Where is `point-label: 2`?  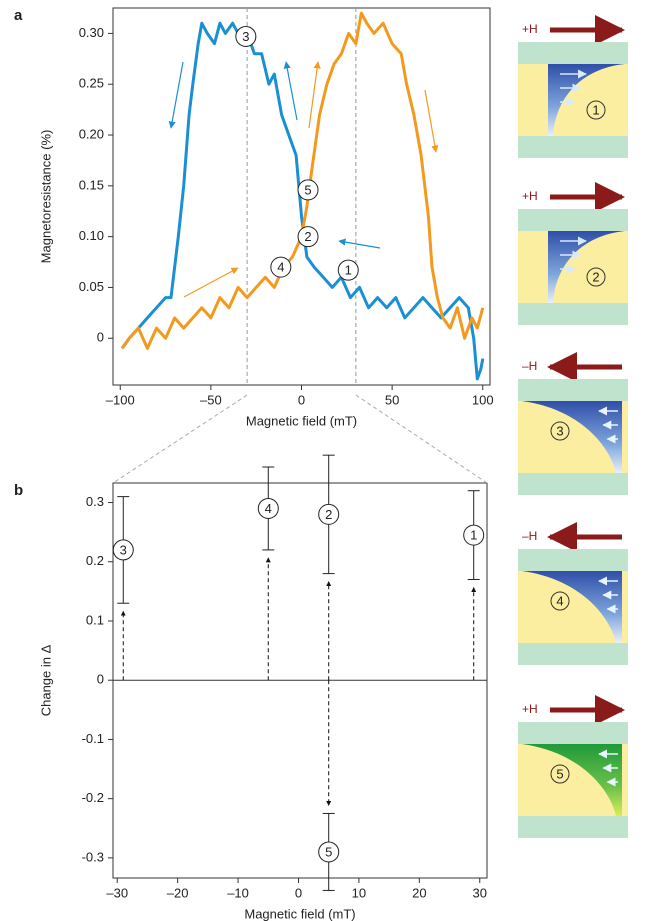
point-label: 2 is located at coordinates (328, 514).